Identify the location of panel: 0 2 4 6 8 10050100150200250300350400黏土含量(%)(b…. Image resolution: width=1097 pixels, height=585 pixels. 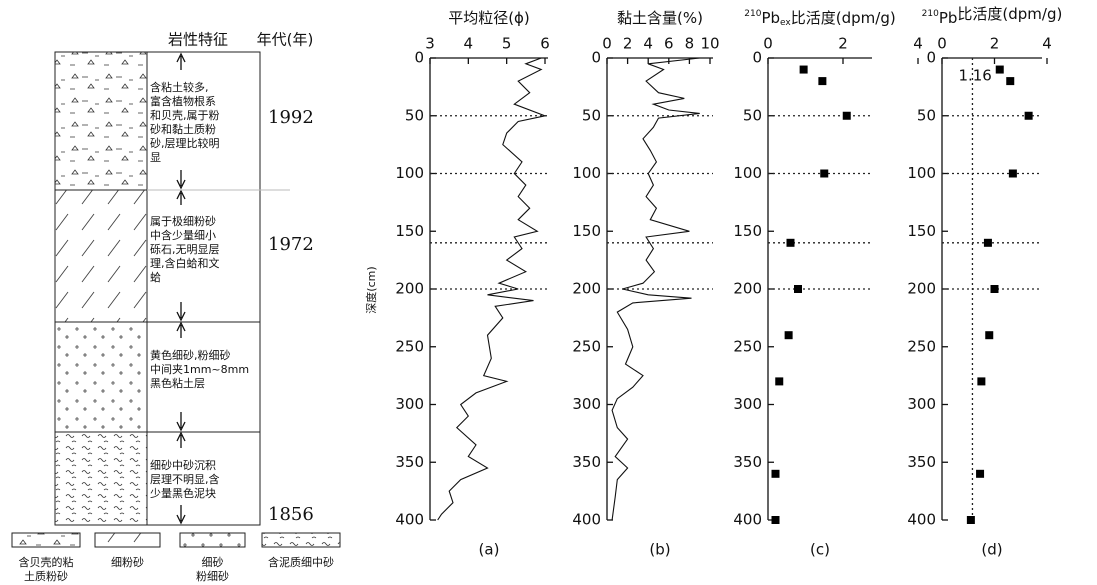
(645, 284).